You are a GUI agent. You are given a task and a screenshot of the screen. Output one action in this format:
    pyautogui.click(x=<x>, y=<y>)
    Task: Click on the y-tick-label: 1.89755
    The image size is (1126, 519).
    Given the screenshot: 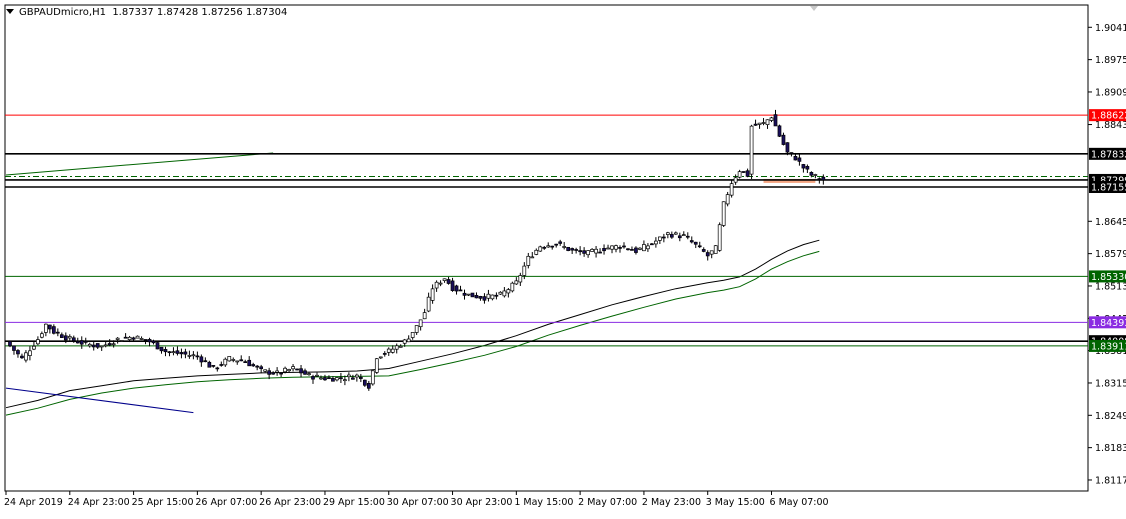 What is the action you would take?
    pyautogui.click(x=1110, y=60)
    